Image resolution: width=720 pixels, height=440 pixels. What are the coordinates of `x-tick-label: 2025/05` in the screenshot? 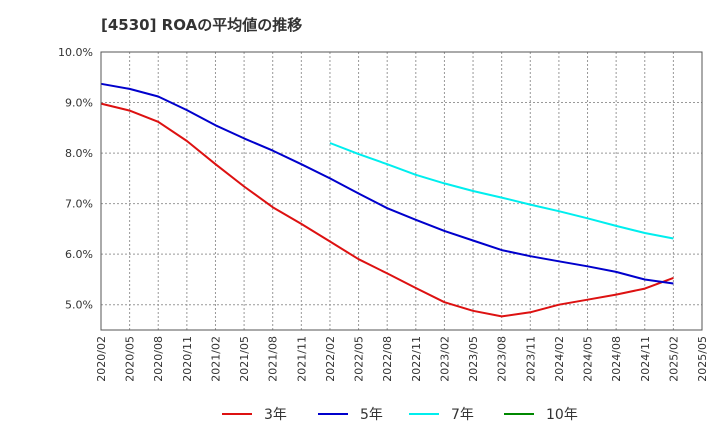 It's located at (702, 359).